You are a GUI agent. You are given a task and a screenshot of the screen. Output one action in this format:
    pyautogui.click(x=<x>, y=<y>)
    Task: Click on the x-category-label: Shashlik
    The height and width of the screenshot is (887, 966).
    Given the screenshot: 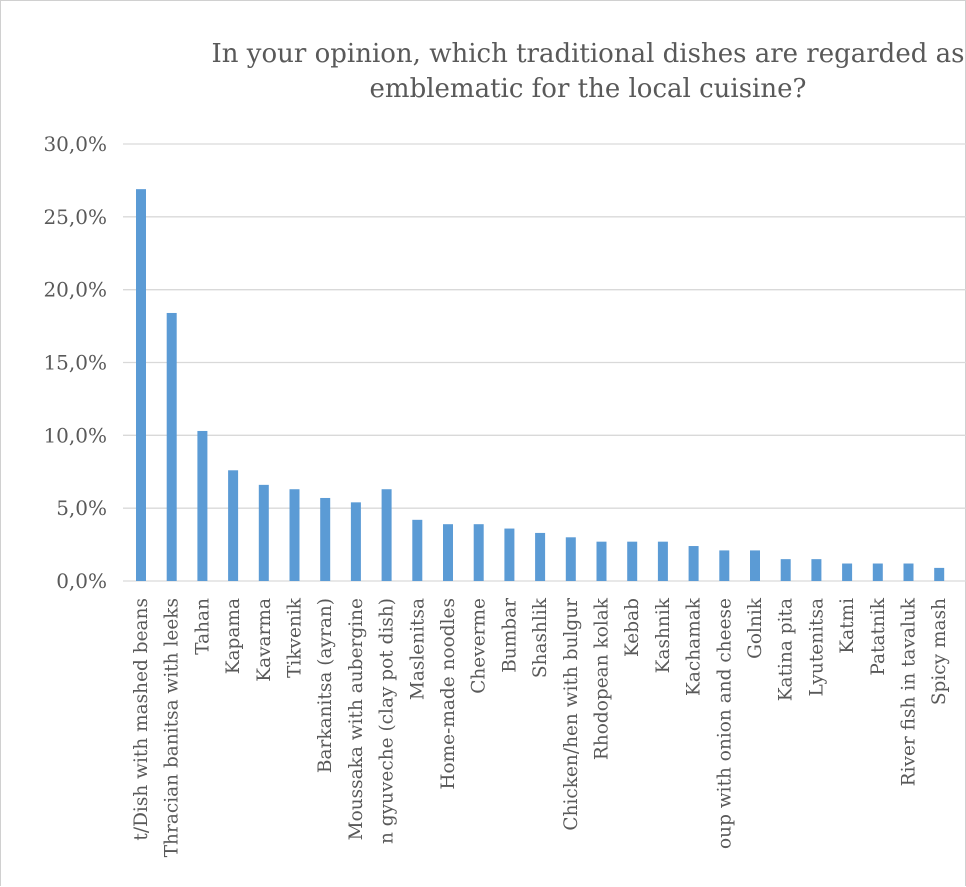 What is the action you would take?
    pyautogui.click(x=540, y=637)
    